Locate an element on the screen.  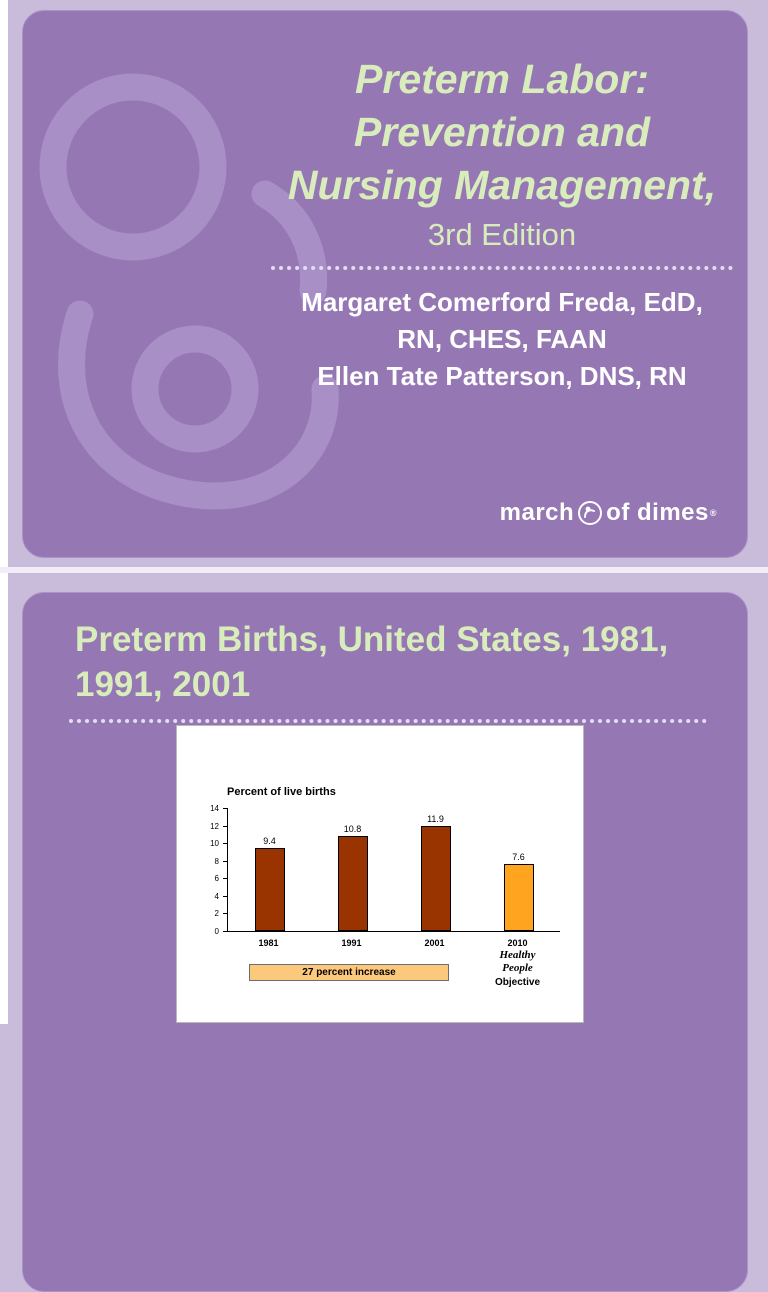
page-left-margin is located at coordinates (4, 512).